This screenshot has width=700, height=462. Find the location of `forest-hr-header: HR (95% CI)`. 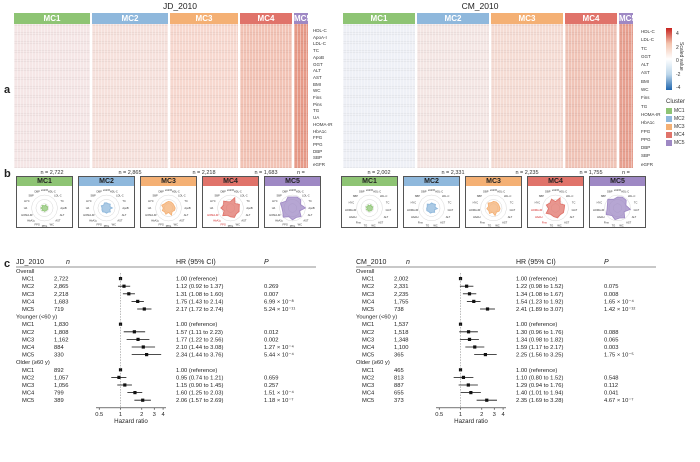

forest-hr-header: HR (95% CI) is located at coordinates (536, 262).